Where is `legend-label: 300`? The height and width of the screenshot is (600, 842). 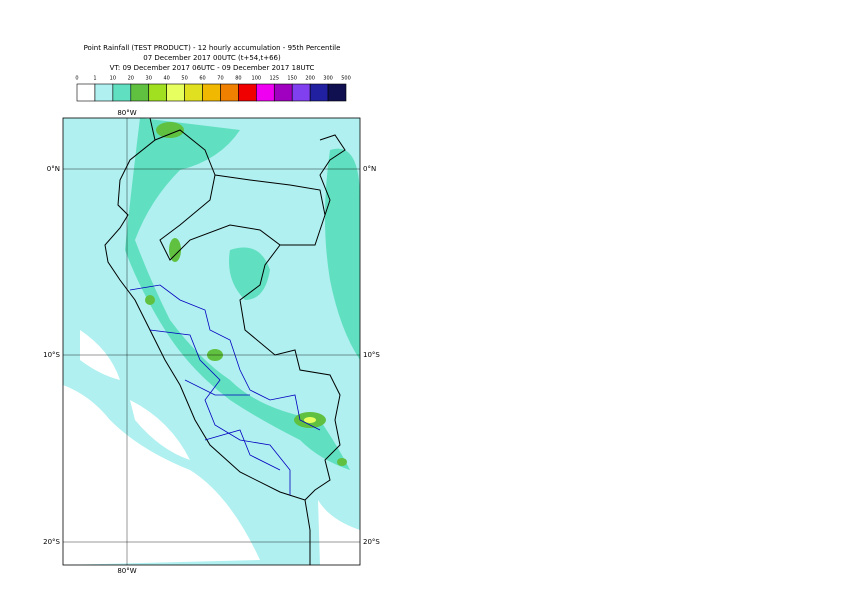
legend-label: 300 is located at coordinates (328, 79).